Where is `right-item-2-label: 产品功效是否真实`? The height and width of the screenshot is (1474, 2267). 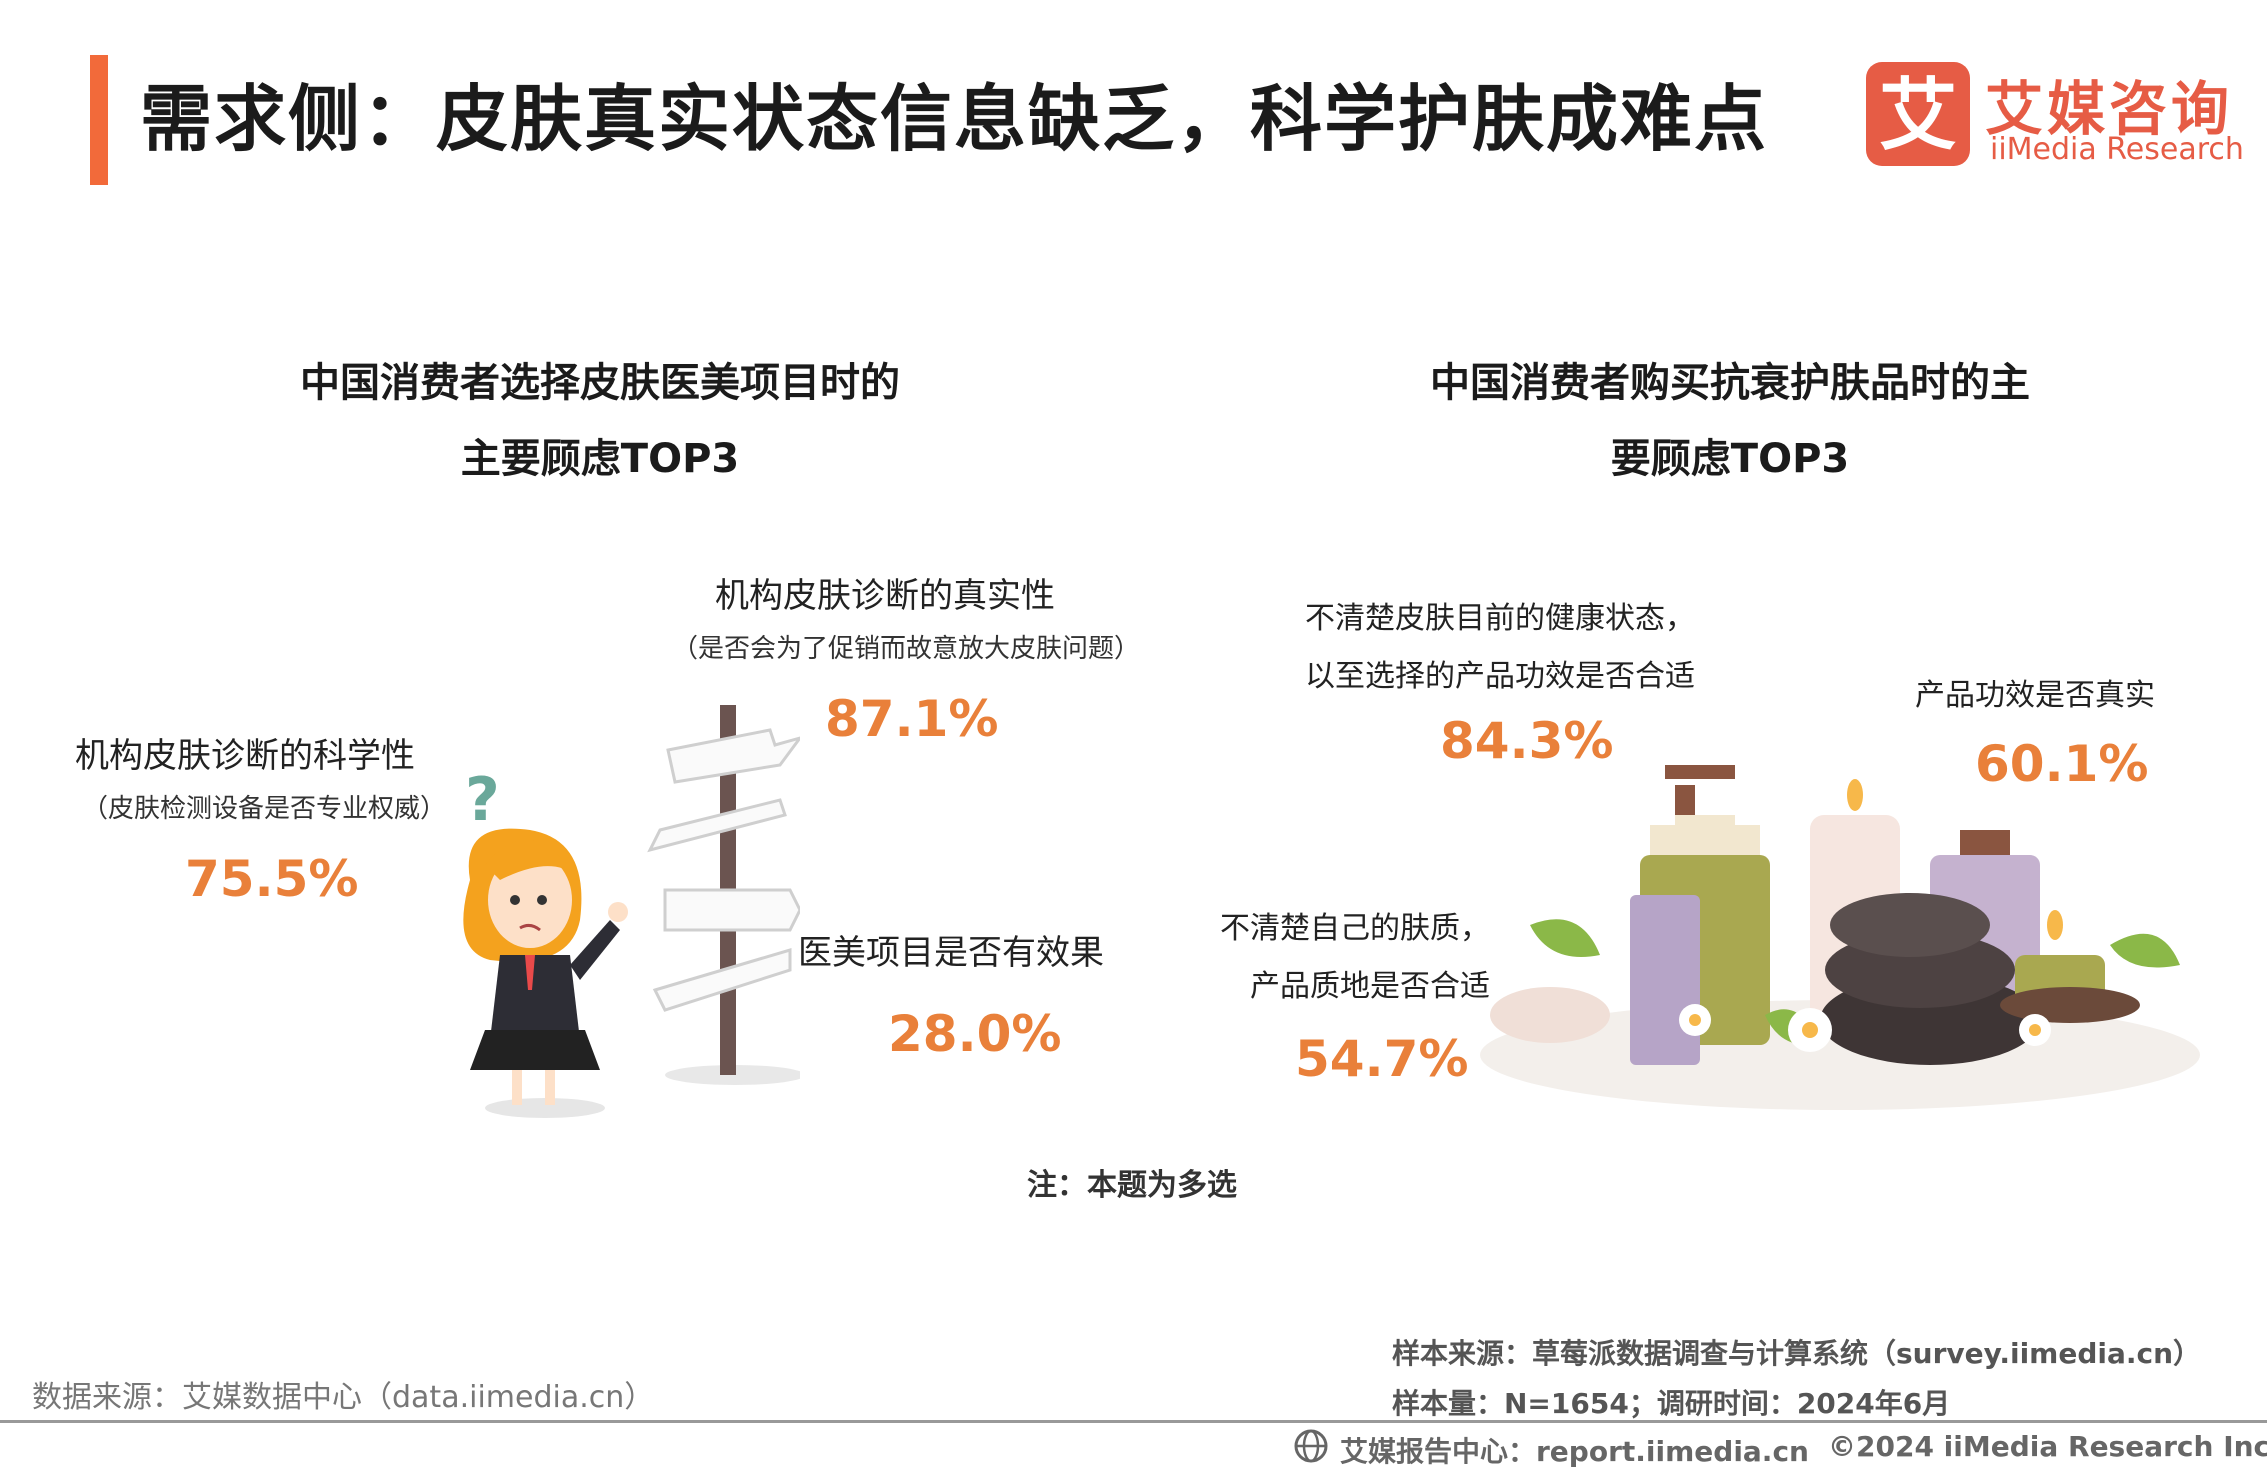 right-item-2-label: 产品功效是否真实 is located at coordinates (2035, 695).